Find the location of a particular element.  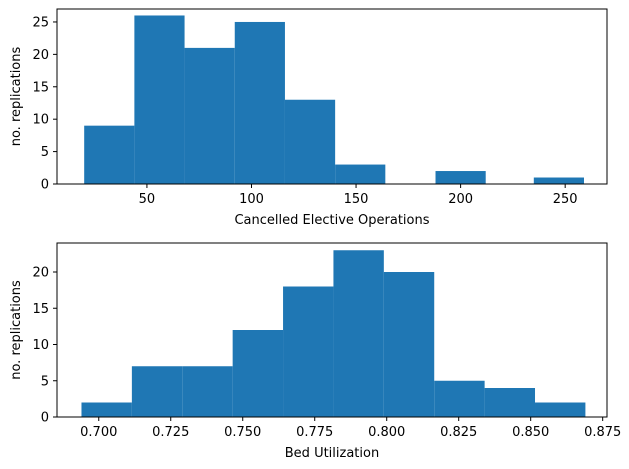

x-tick-label: 150 is located at coordinates (356, 199).